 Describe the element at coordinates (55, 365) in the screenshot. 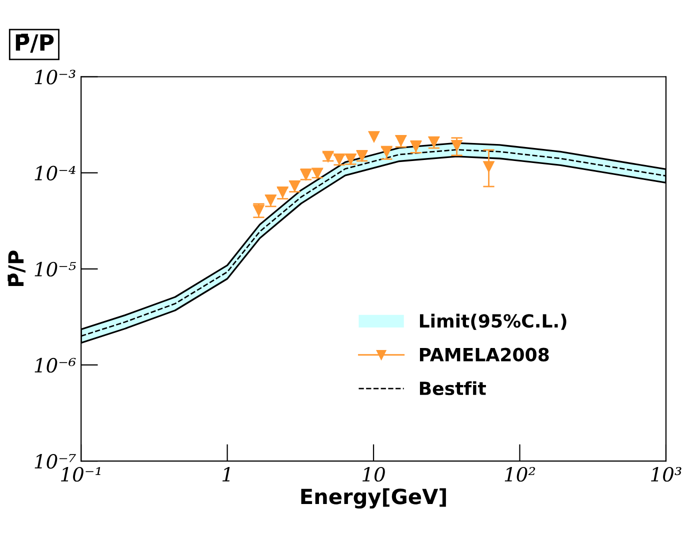

I see `y-tick-label: 10⁻⁶` at that location.